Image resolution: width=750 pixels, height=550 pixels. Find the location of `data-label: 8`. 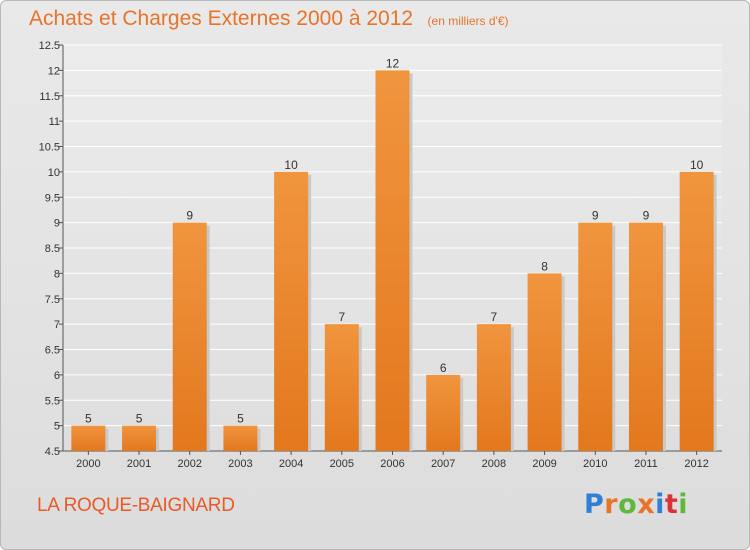

data-label: 8 is located at coordinates (544, 266).